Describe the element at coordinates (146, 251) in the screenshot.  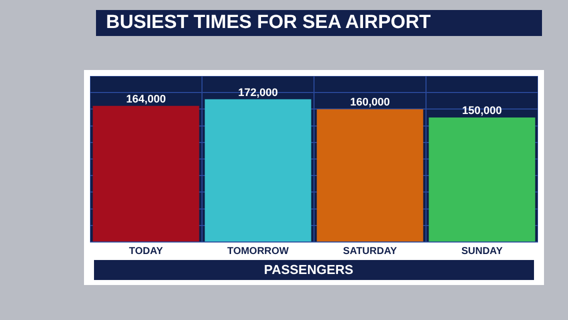
I see `x-tick-label: TODAY` at that location.